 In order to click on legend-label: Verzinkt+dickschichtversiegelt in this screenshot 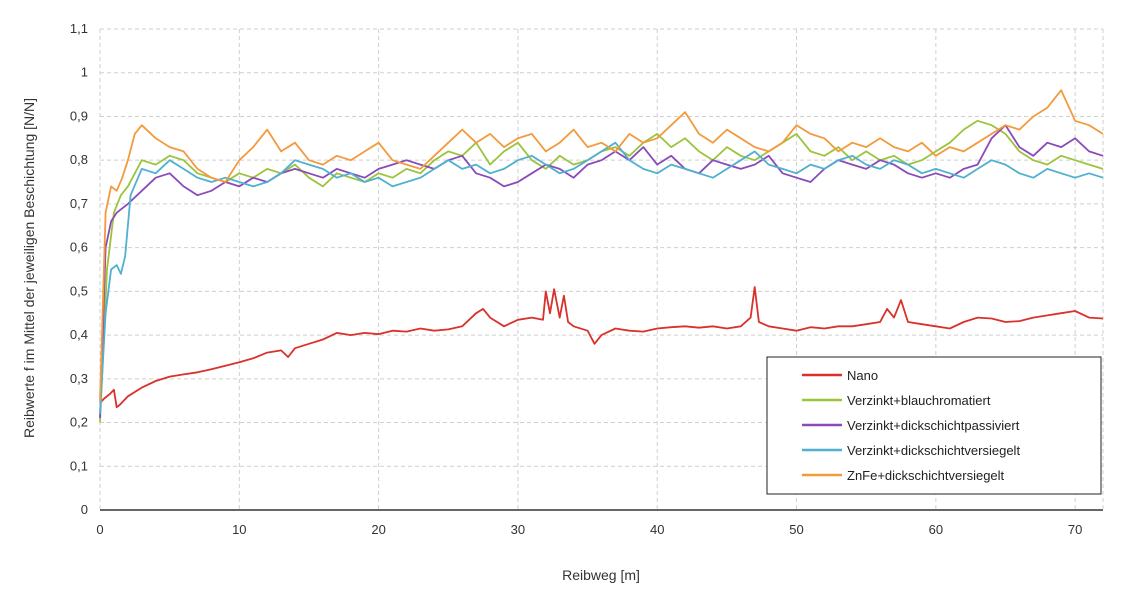, I will do `click(933, 450)`.